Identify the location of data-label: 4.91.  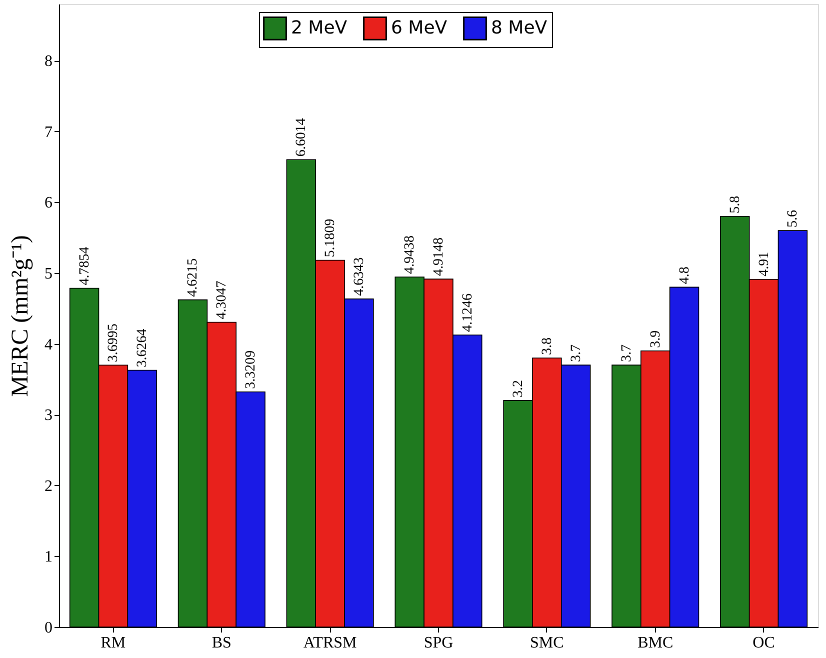
(764, 264).